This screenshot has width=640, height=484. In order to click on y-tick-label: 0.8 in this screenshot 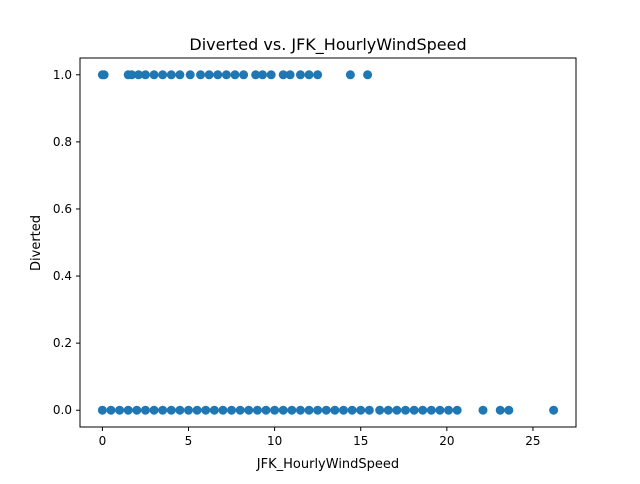, I will do `click(62, 142)`.